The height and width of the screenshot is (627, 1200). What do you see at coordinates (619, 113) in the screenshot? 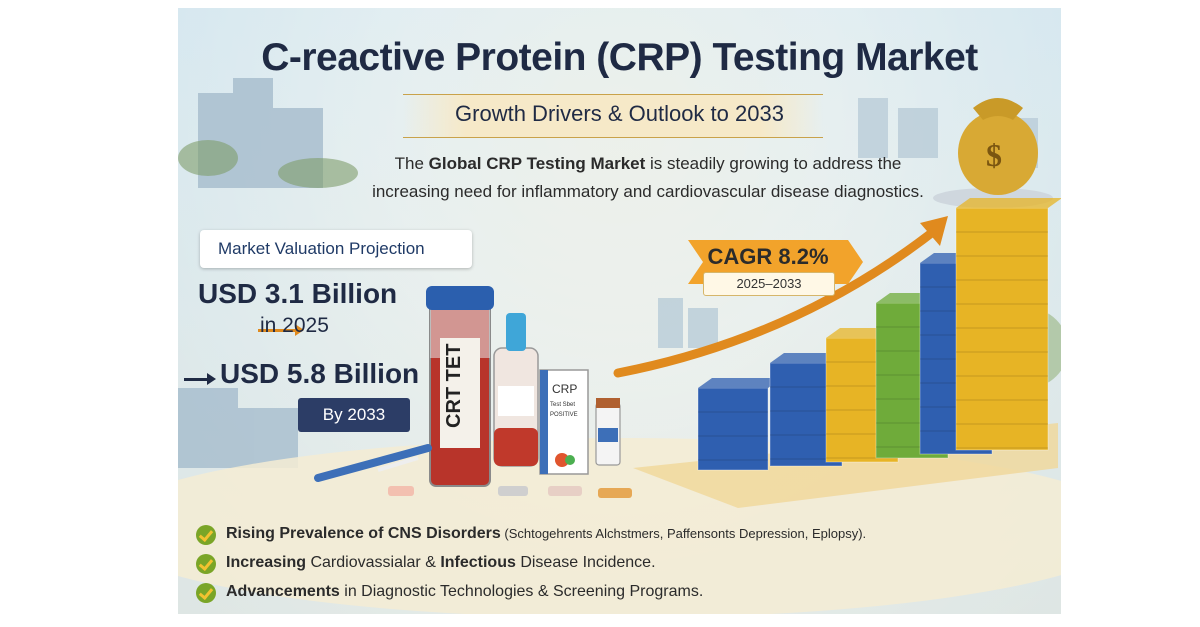
I see `page-subtitle: Growth Drivers & Outlook to 2033` at bounding box center [619, 113].